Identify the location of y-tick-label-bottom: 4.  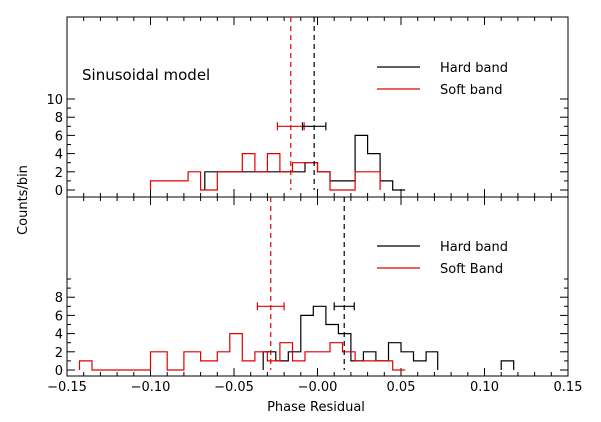
(59, 335).